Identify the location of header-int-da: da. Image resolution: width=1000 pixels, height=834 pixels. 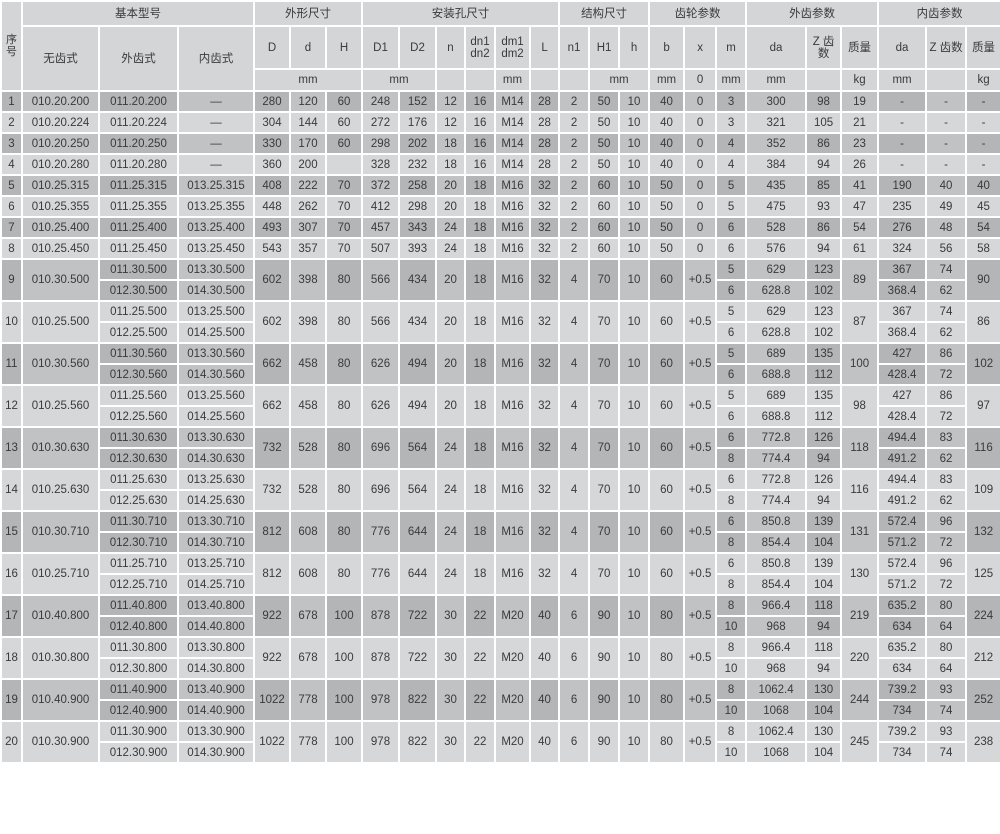
(902, 47).